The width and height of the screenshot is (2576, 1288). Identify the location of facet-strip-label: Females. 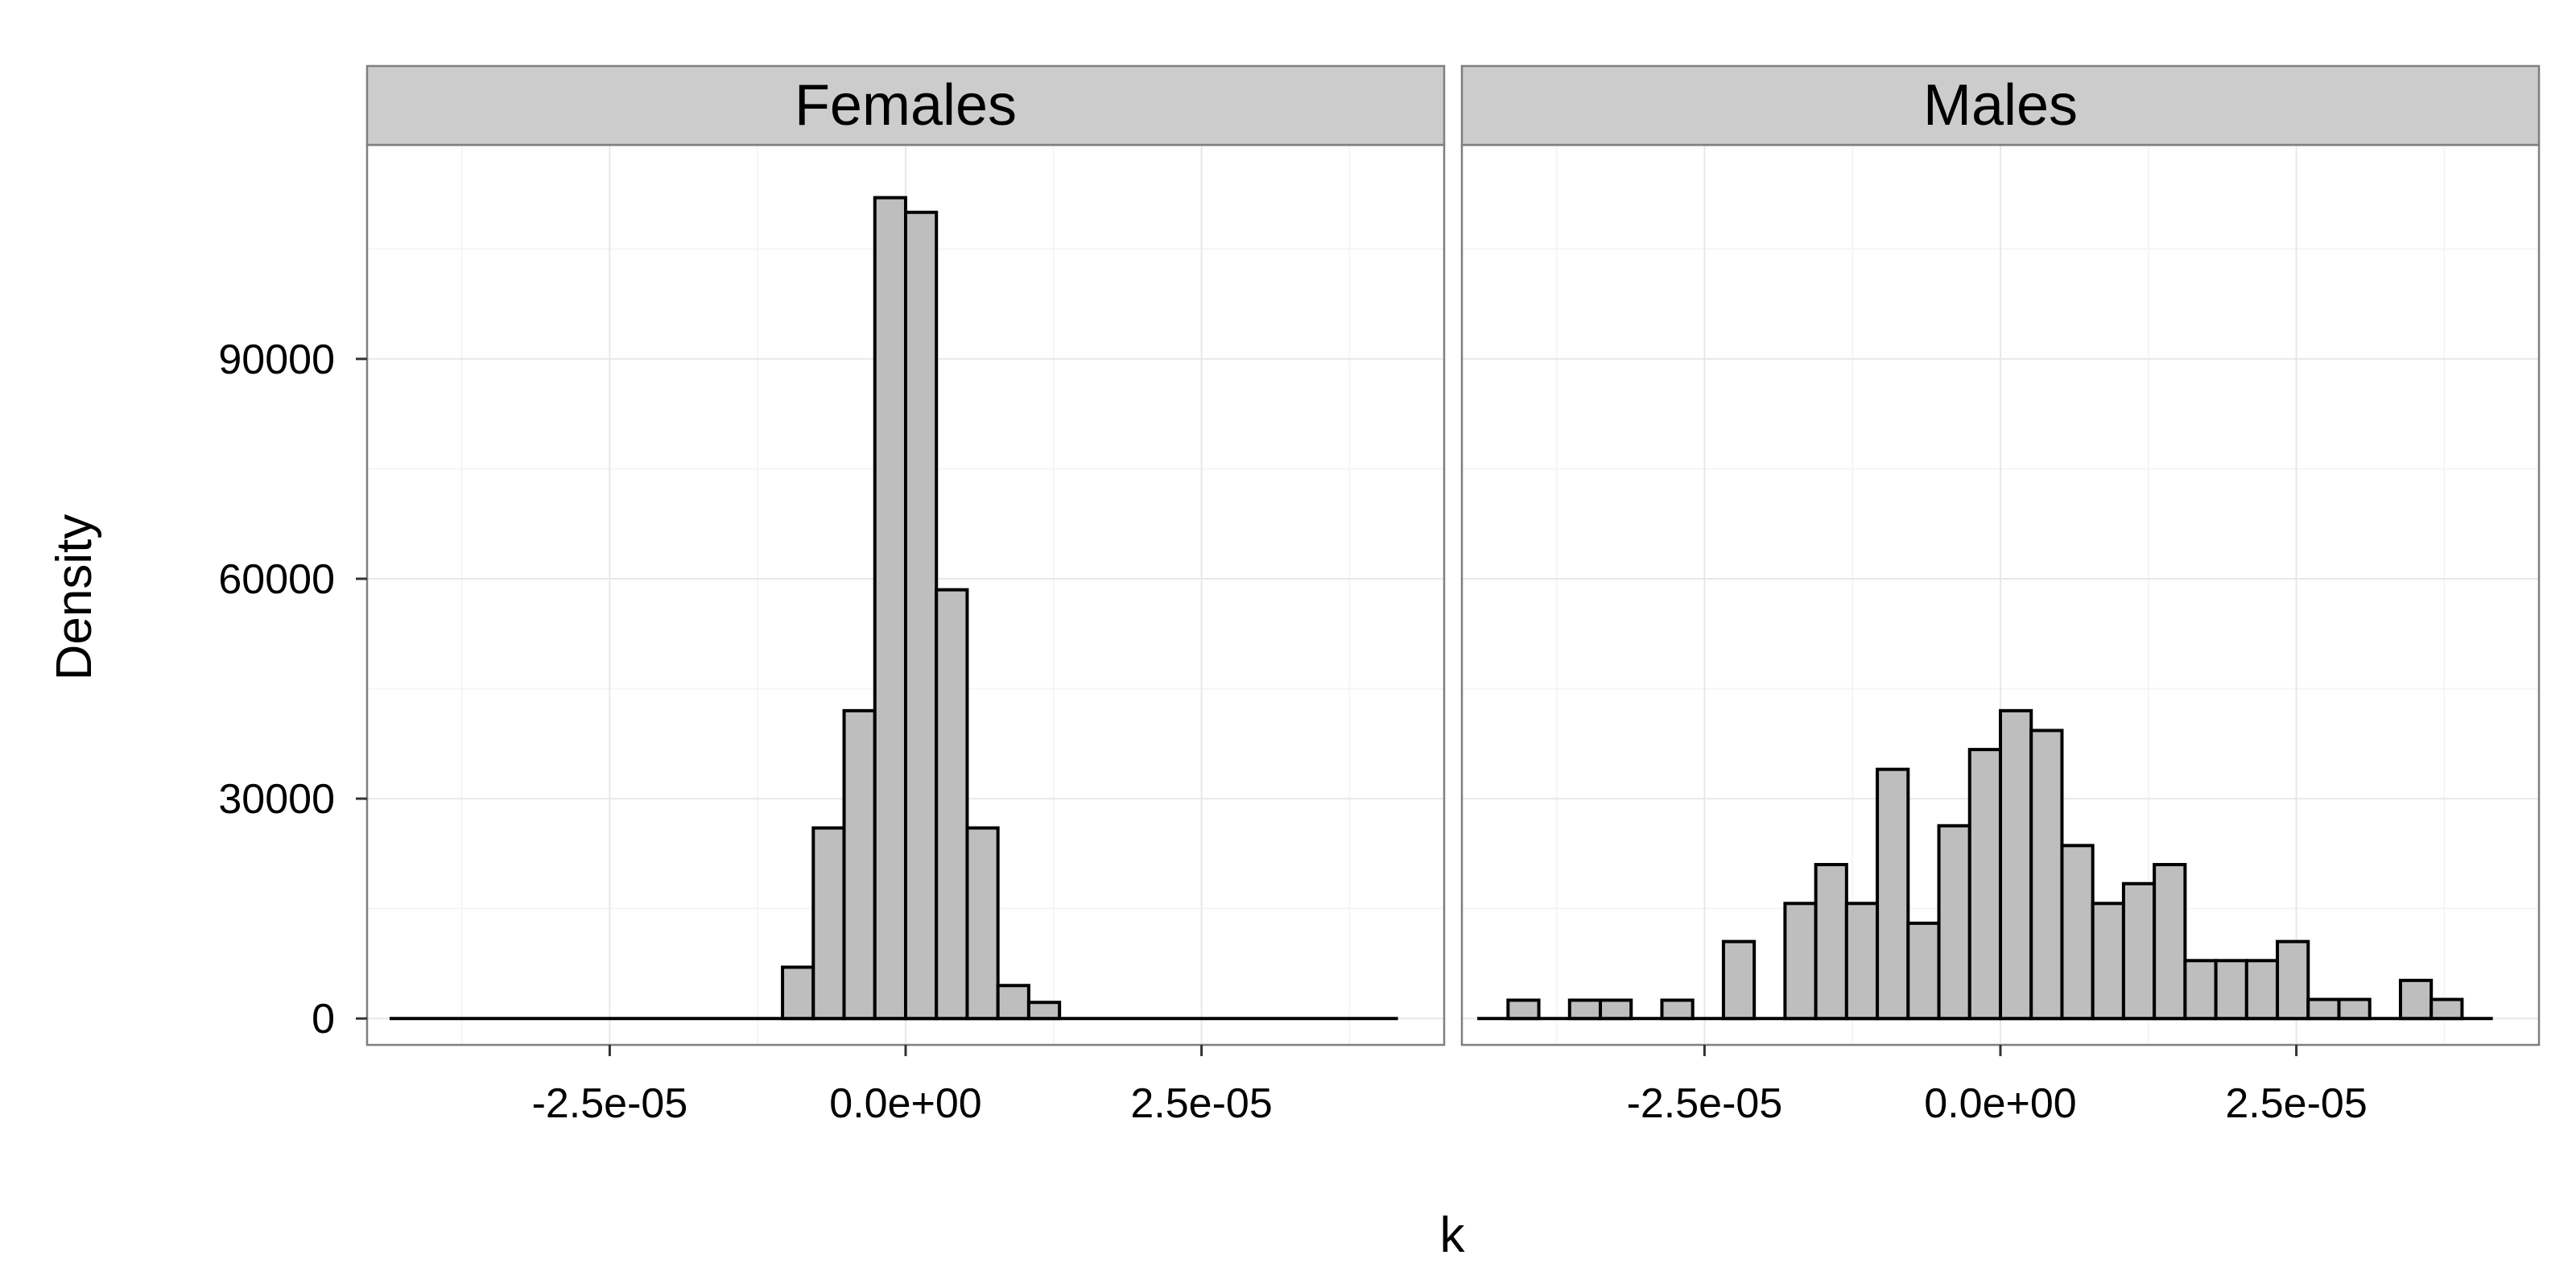
(906, 106).